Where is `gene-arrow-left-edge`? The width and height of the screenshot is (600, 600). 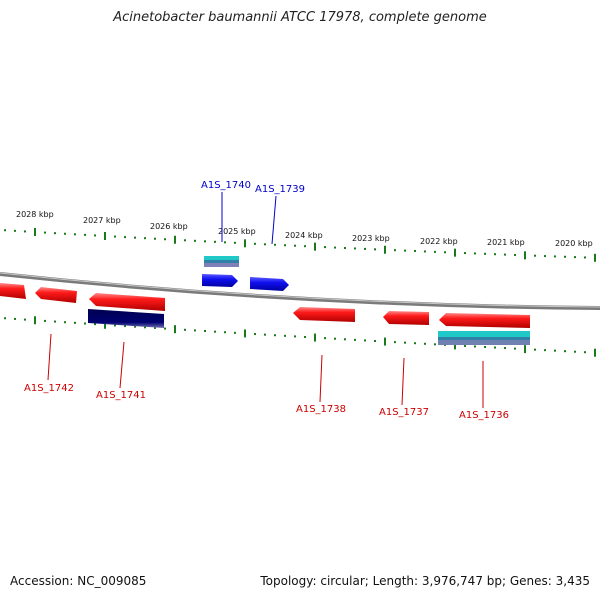
gene-arrow-left-edge is located at coordinates (13, 291).